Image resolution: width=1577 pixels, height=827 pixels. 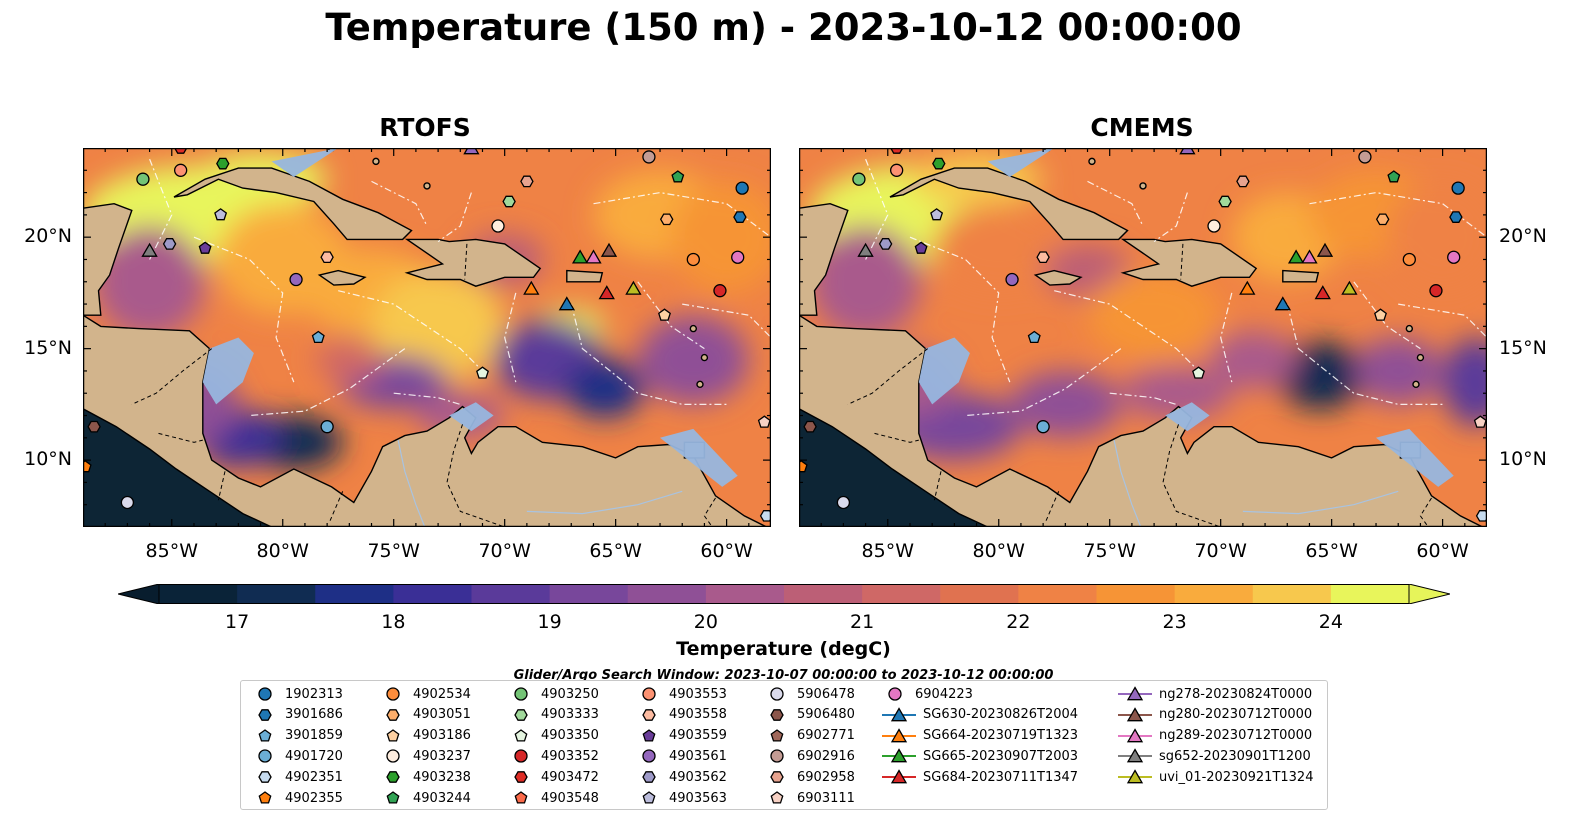 I want to click on legend-item-6904223: 6904223, so click(x=927, y=694).